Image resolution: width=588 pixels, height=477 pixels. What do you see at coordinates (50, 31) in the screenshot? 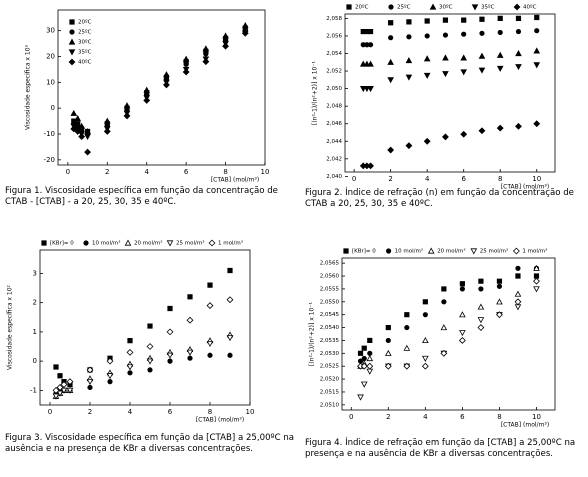
I see `y-tick-label: 30` at bounding box center [50, 31].